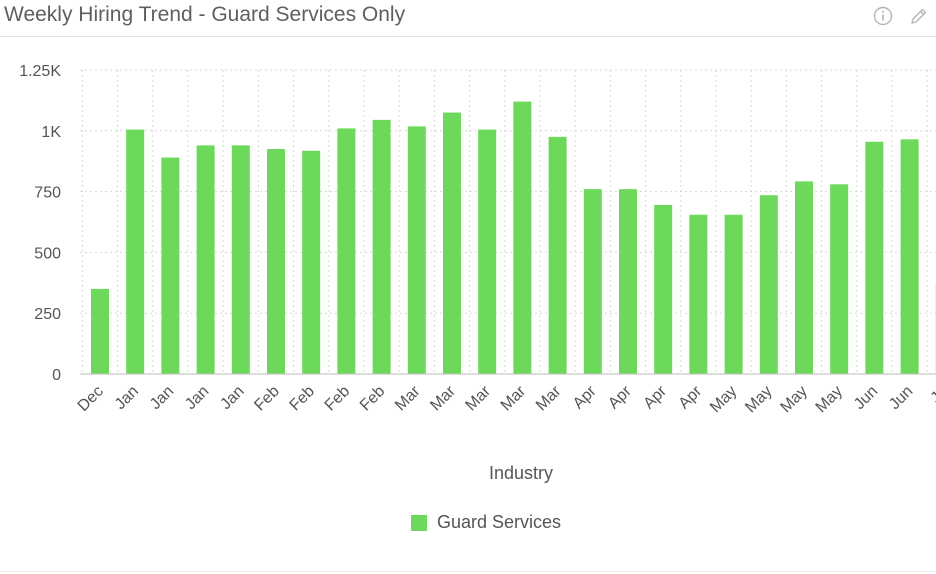 The height and width of the screenshot is (574, 936). I want to click on legend-swatch, so click(419, 522).